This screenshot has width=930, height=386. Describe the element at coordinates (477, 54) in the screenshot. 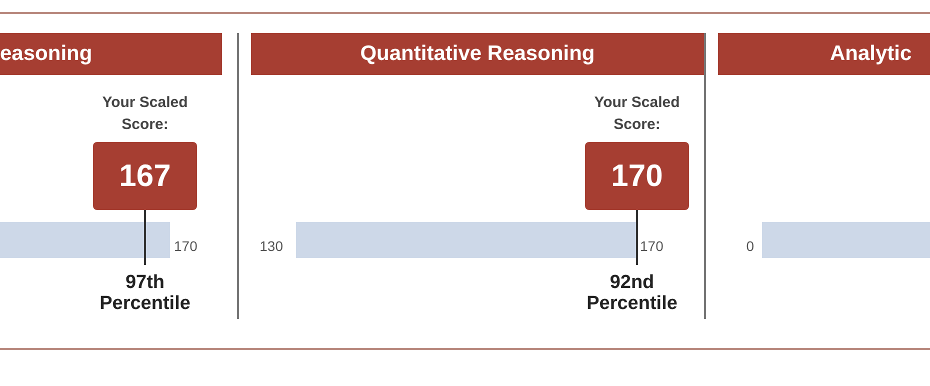

I see `text: Quantitative Reasoning` at that location.